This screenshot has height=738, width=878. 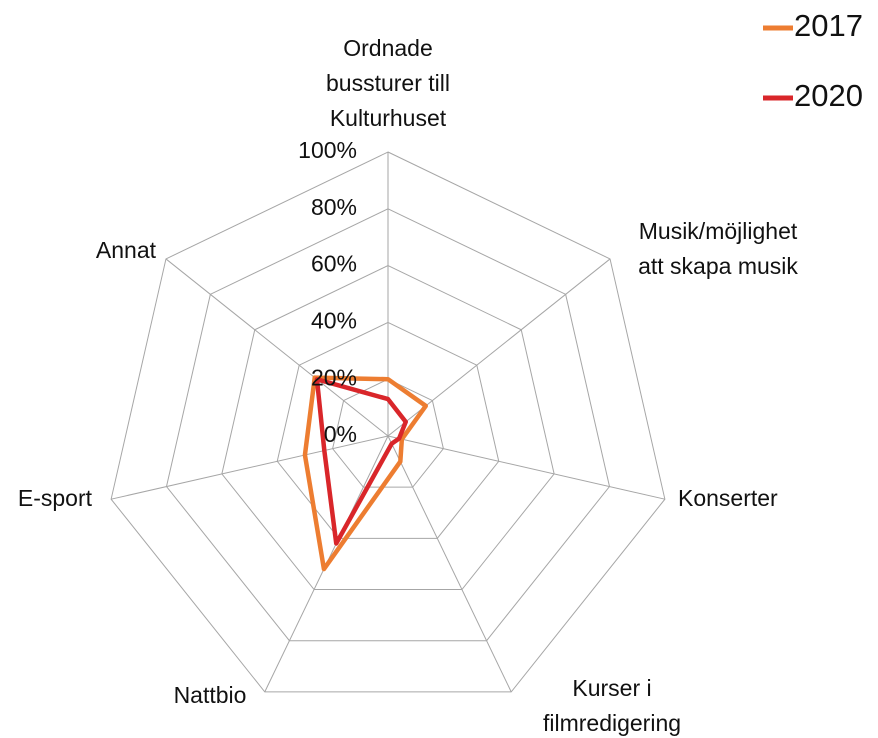 I want to click on label-line: Kulturhuset, so click(x=388, y=118).